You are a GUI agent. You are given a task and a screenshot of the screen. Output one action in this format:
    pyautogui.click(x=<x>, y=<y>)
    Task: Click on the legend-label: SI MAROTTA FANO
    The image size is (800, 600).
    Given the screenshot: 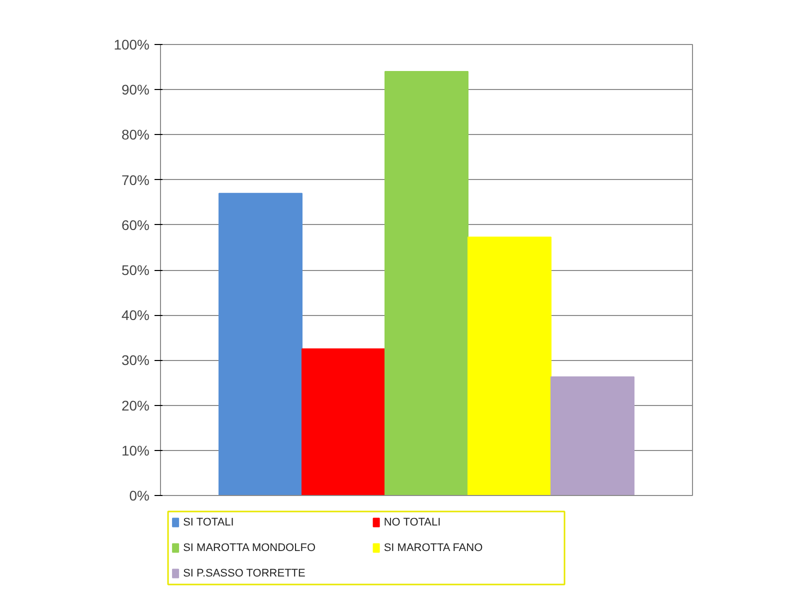 What is the action you would take?
    pyautogui.click(x=434, y=548)
    